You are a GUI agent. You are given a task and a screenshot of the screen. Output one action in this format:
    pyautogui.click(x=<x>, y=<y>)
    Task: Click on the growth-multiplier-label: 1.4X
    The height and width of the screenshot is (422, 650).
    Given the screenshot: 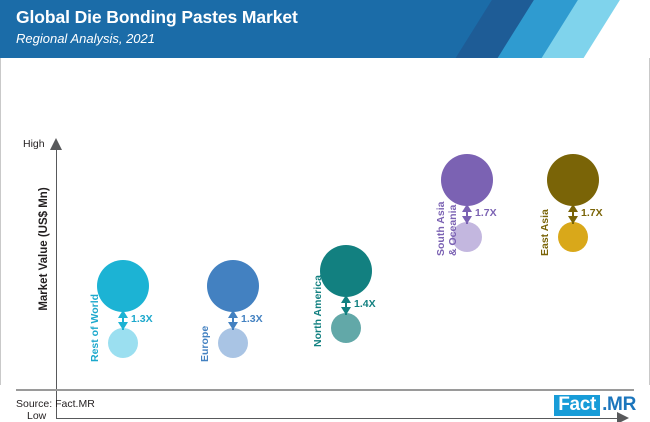 What is the action you would take?
    pyautogui.click(x=365, y=304)
    